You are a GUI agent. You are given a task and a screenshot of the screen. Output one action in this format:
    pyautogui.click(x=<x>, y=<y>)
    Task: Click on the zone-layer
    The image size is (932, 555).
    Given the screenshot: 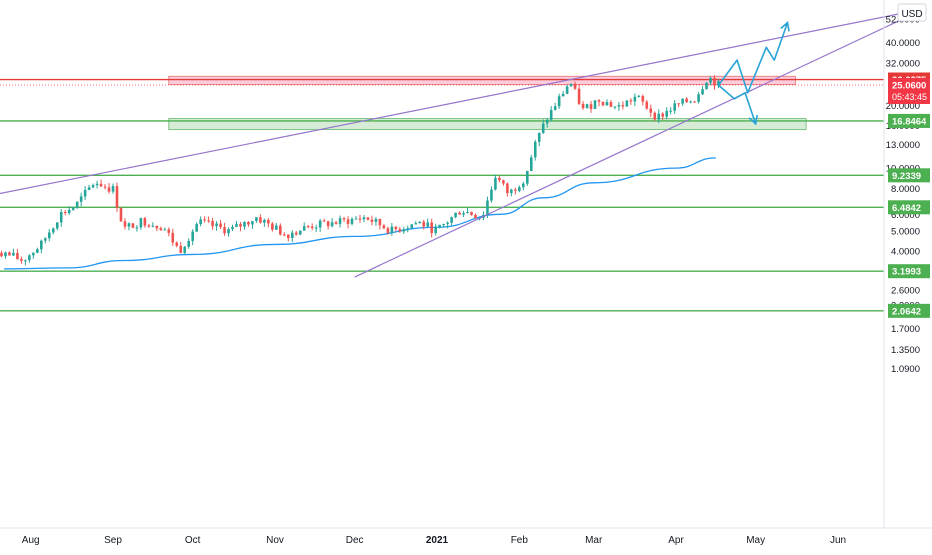 What is the action you would take?
    pyautogui.click(x=487, y=103)
    